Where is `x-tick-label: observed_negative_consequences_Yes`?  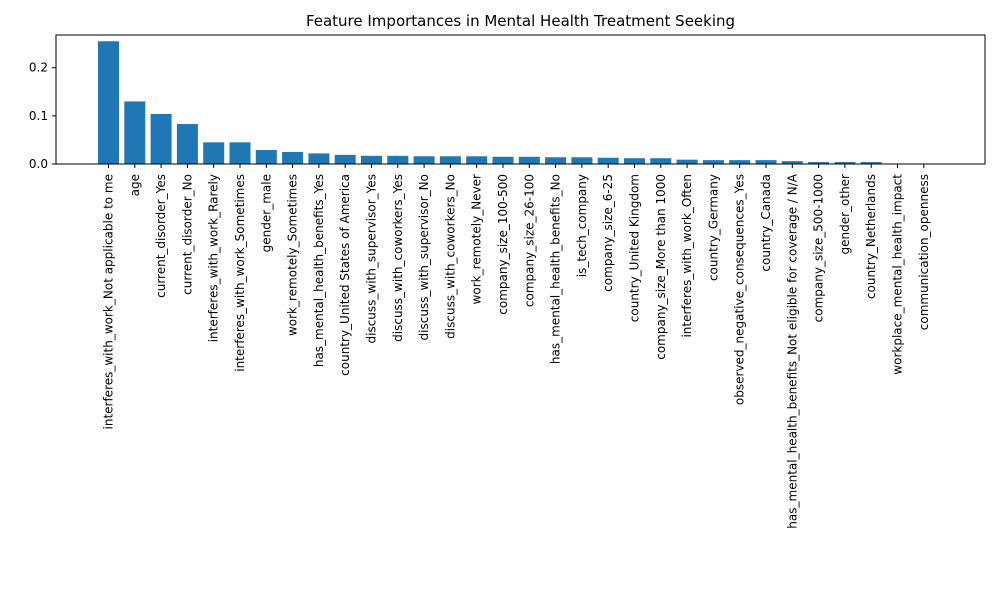
x-tick-label: observed_negative_consequences_Yes is located at coordinates (740, 289).